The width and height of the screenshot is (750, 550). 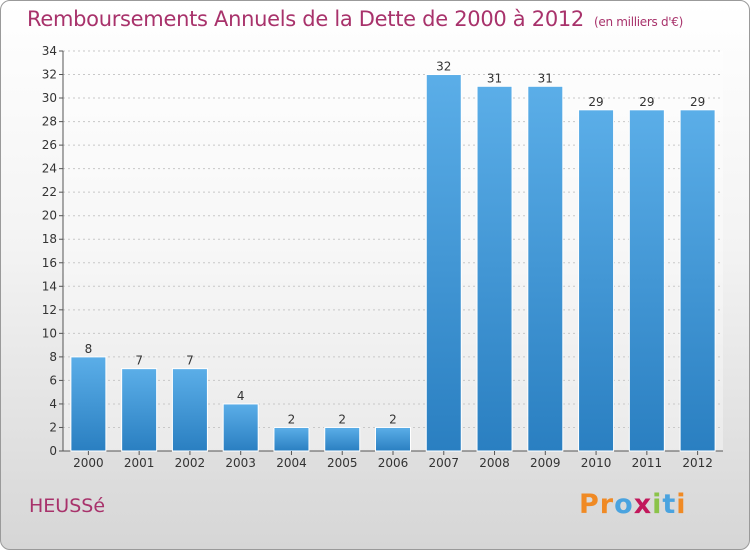 I want to click on y-tick-label: 20, so click(x=49, y=216).